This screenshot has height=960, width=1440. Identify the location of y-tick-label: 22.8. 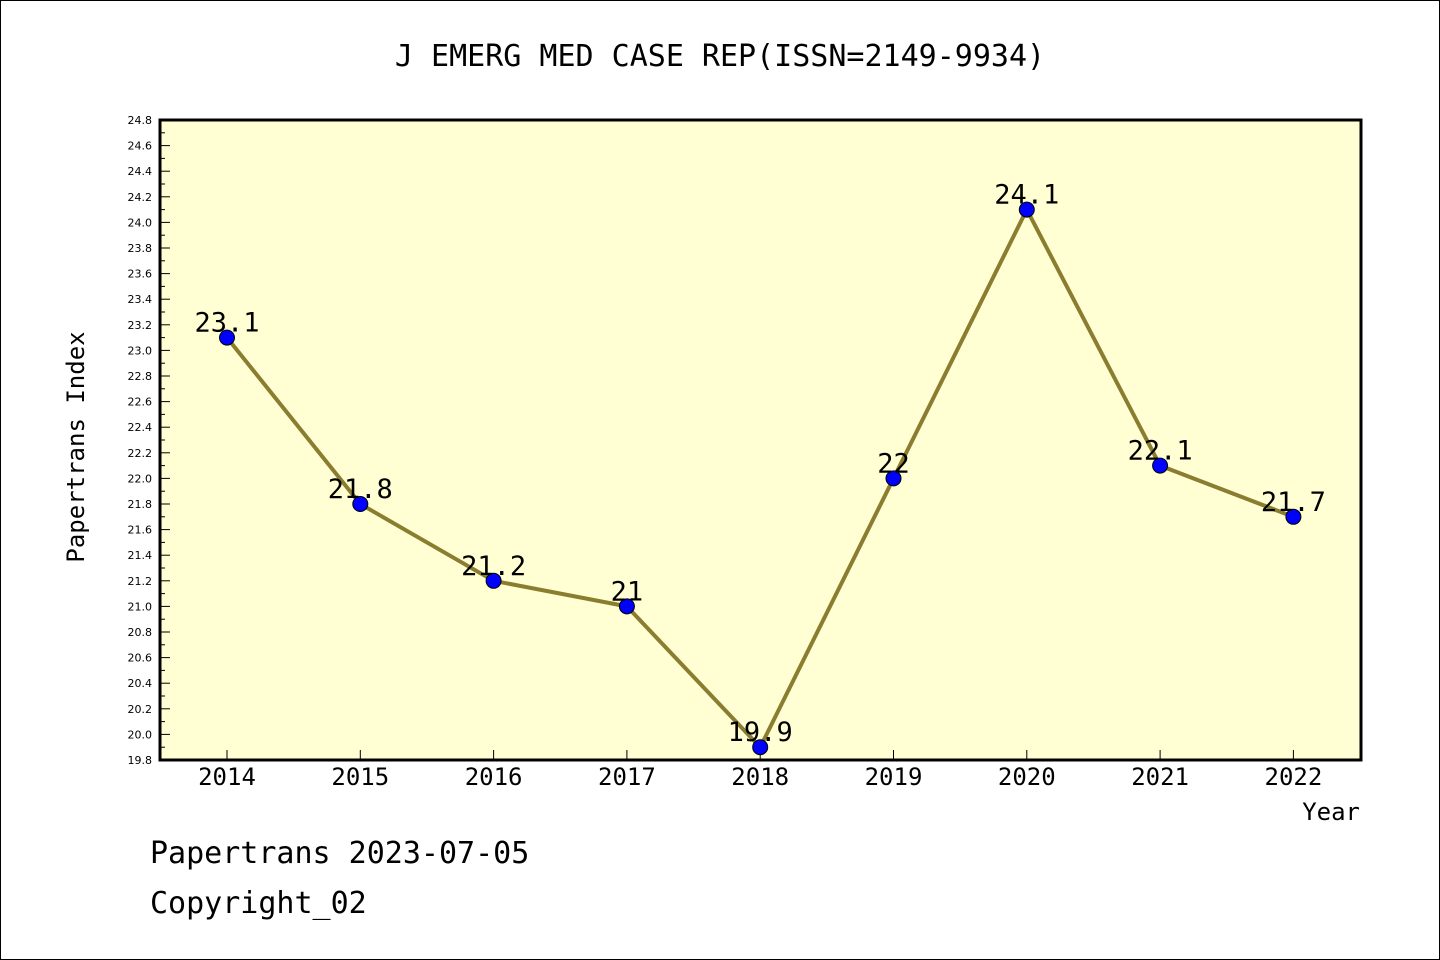
(140, 376).